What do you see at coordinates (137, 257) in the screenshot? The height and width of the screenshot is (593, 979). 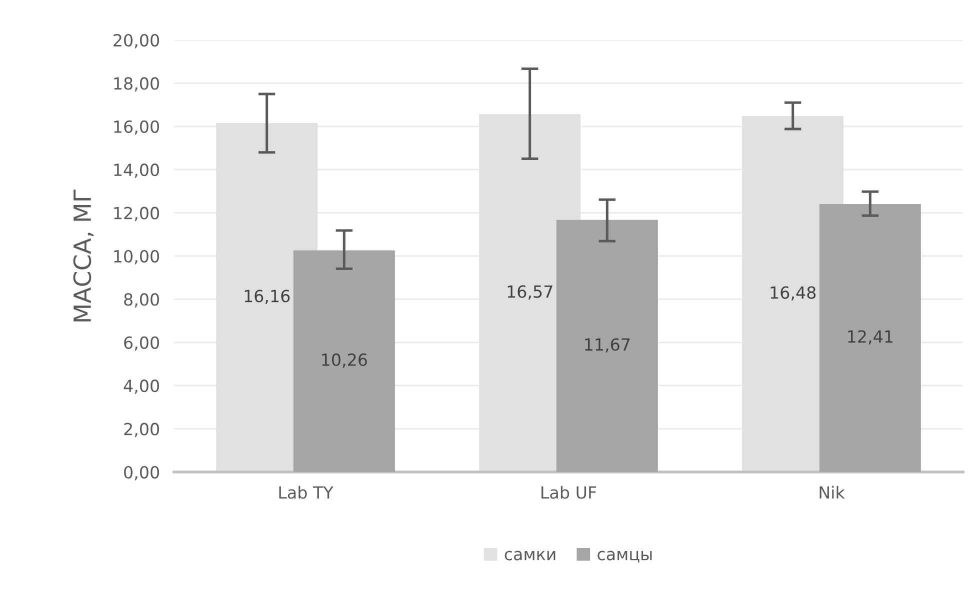 I see `y-tick-label: 10,00` at bounding box center [137, 257].